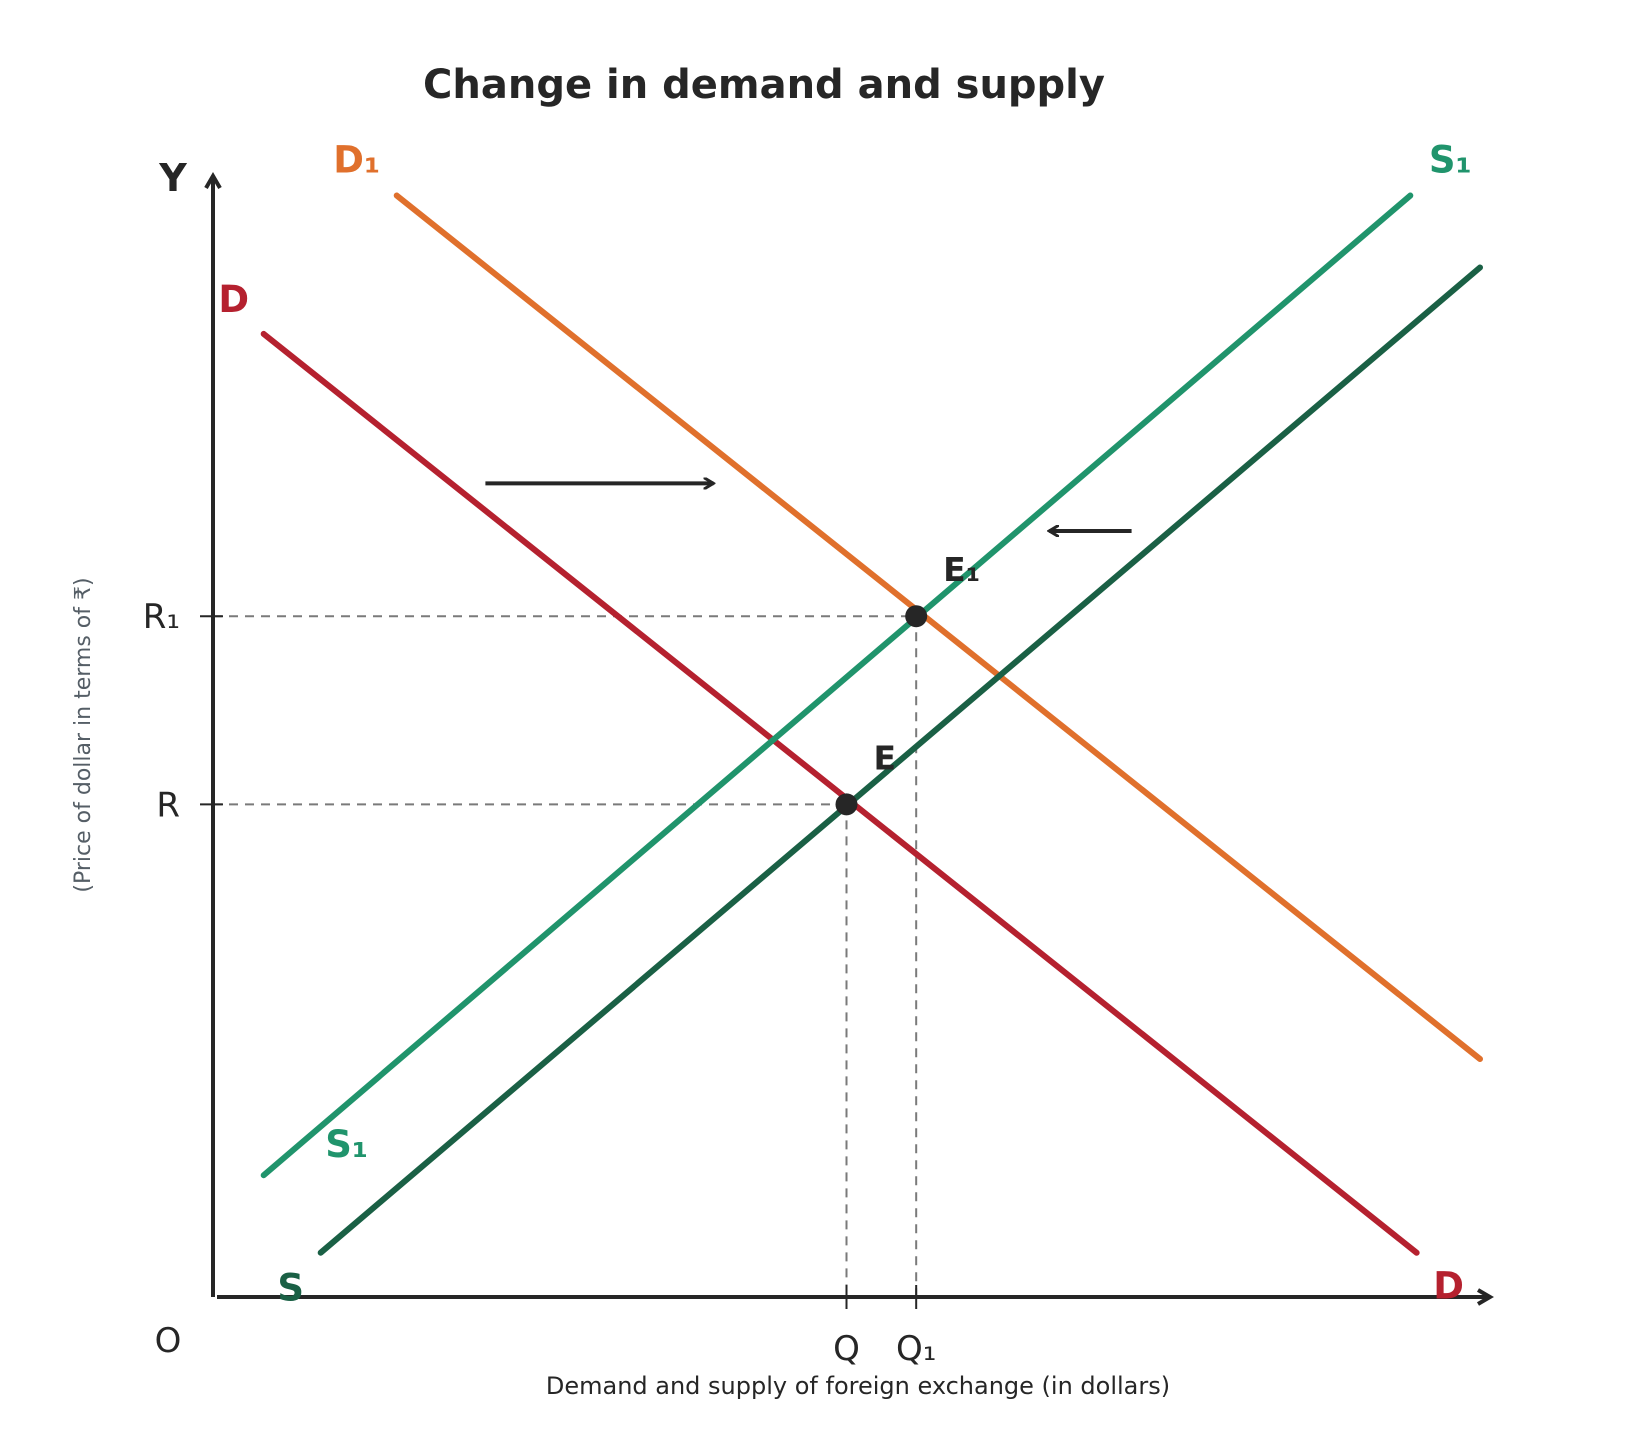 The height and width of the screenshot is (1448, 1648). I want to click on equilibrium-label-1: E₁, so click(961, 569).